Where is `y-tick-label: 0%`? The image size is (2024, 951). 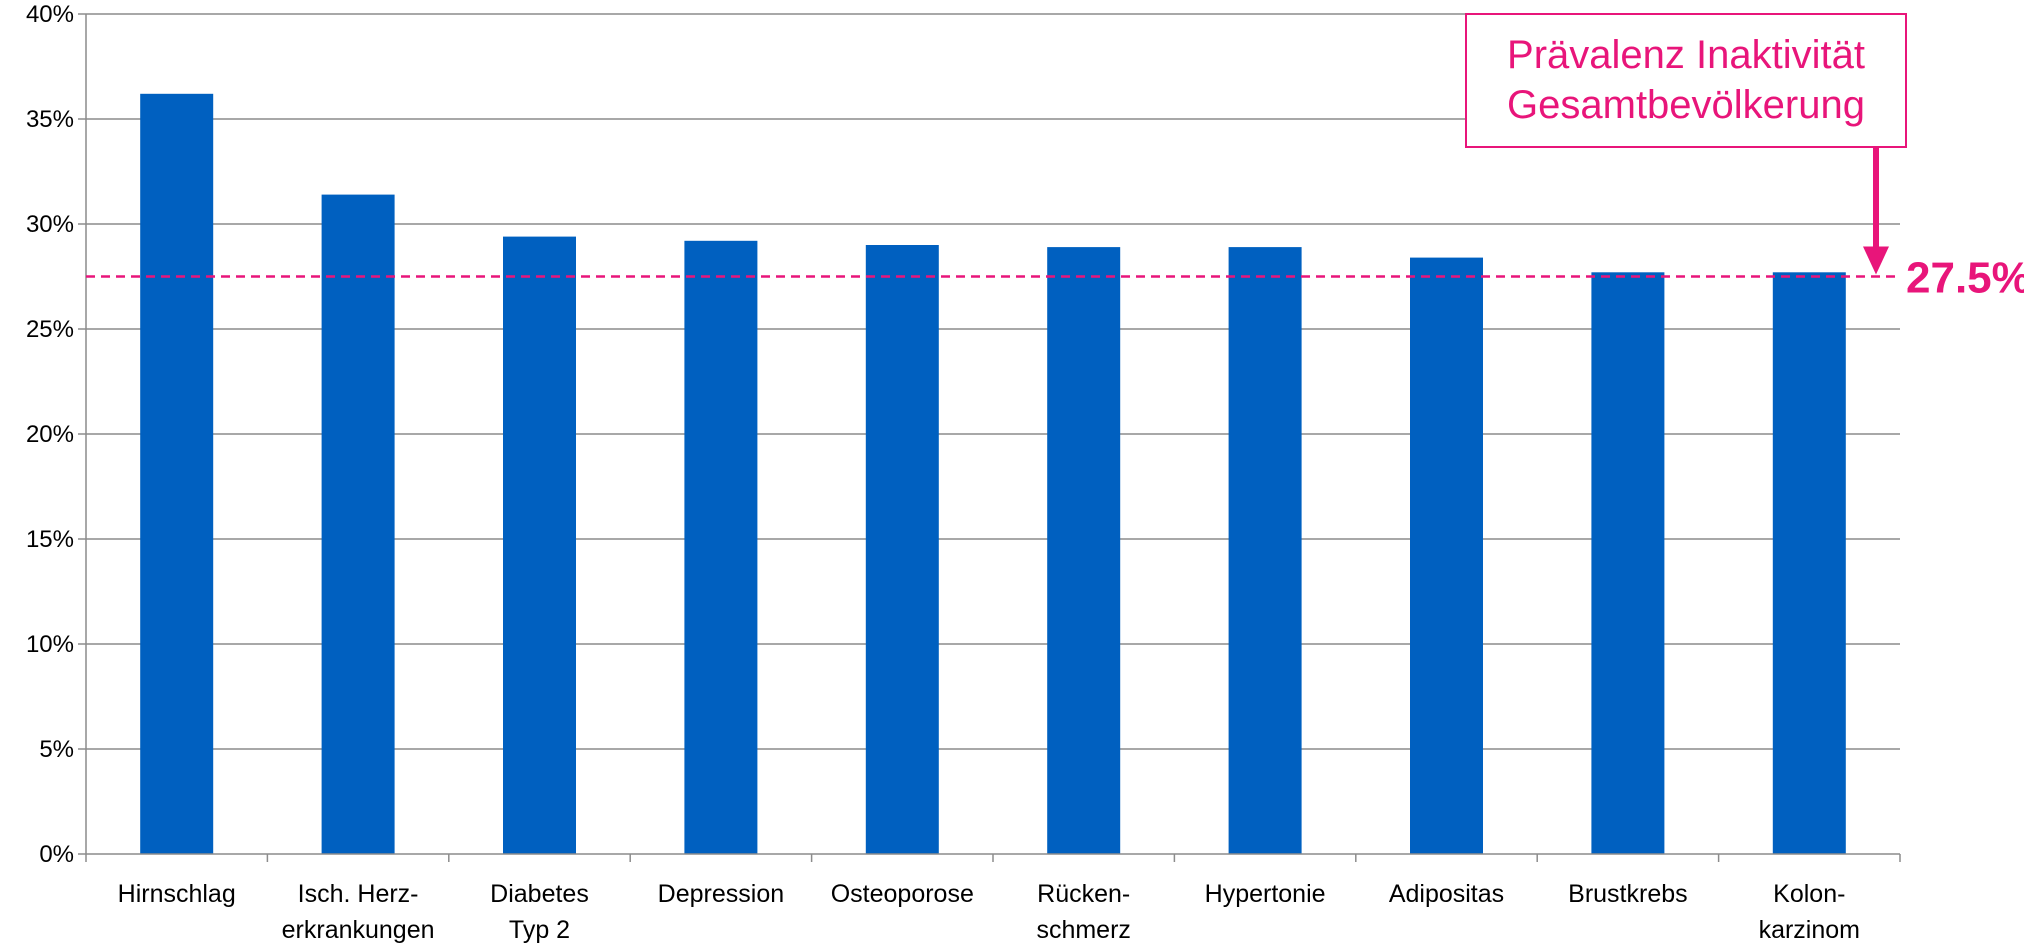 y-tick-label: 0% is located at coordinates (56, 854).